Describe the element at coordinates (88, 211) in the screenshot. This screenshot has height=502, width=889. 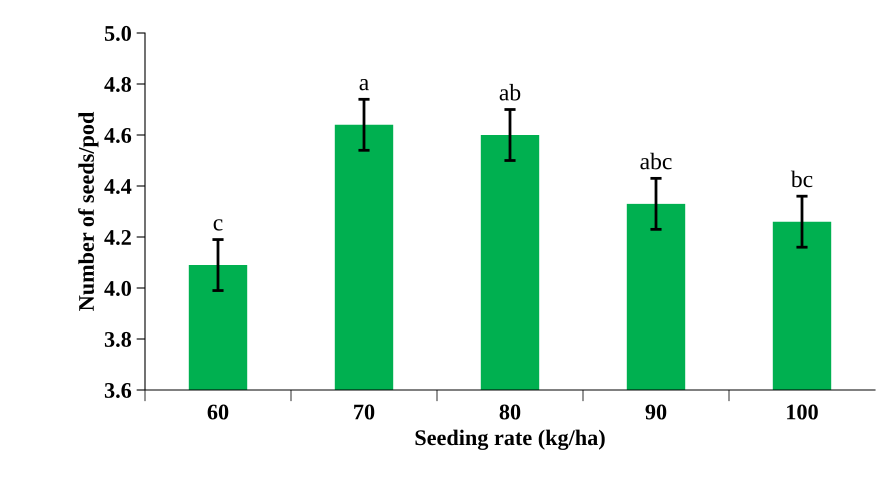
I see `y-axis-title: Number of seeds/pod` at that location.